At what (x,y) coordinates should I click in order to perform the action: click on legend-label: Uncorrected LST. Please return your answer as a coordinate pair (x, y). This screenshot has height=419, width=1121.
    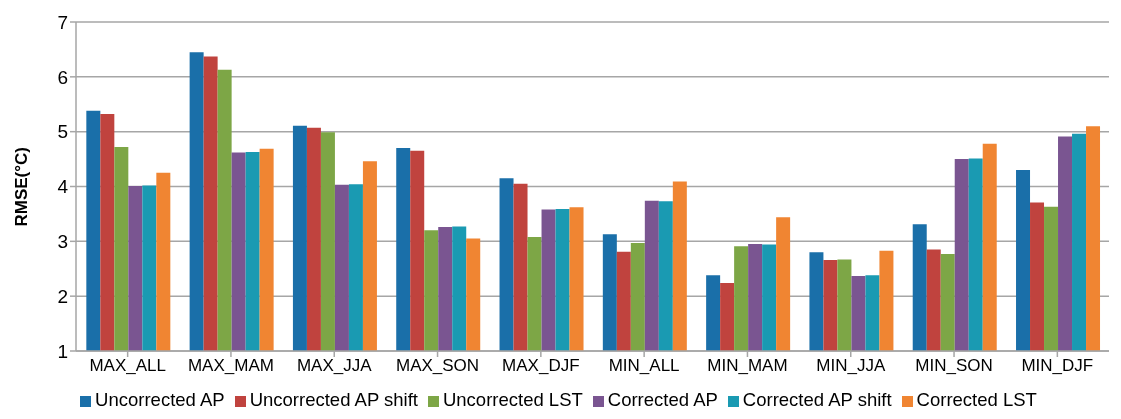
    Looking at the image, I should click on (512, 399).